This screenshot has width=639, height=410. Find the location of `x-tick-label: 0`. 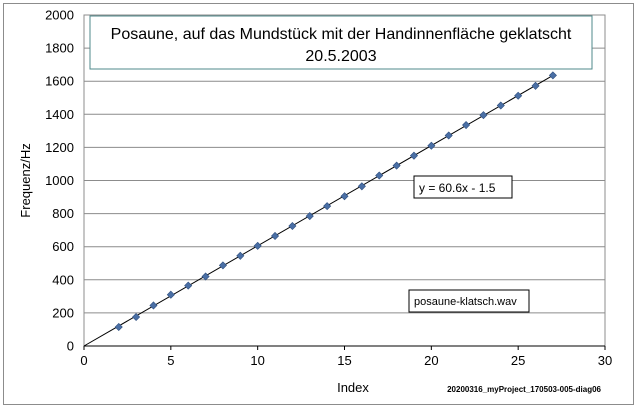

x-tick-label: 0 is located at coordinates (83, 360).